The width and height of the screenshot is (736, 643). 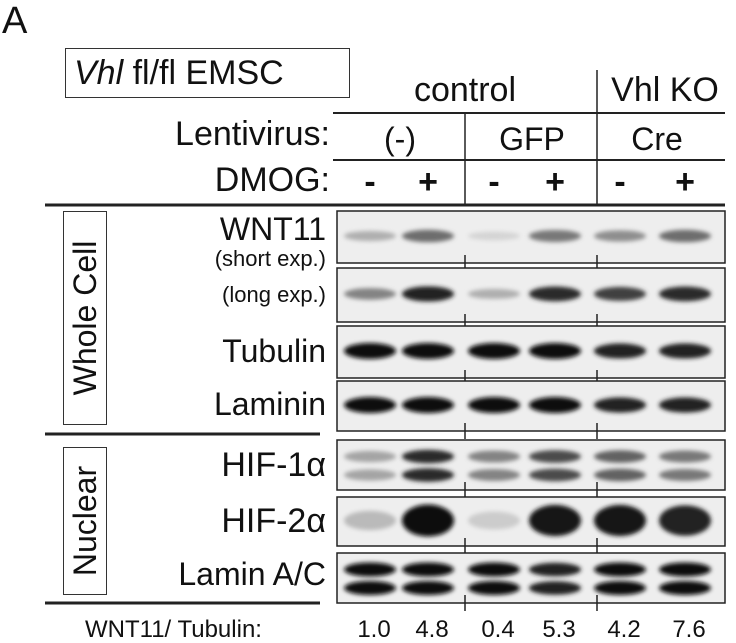 What do you see at coordinates (494, 350) in the screenshot?
I see `band-row3-lane3` at bounding box center [494, 350].